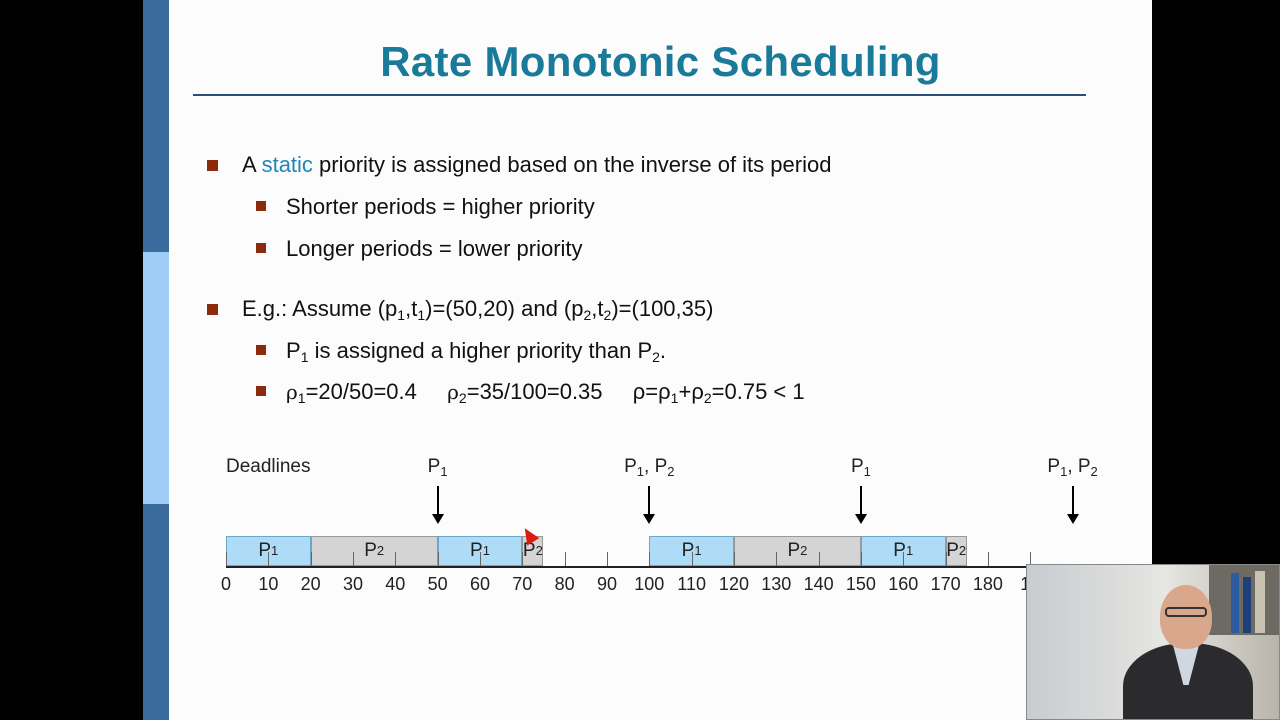 The width and height of the screenshot is (1280, 720). I want to click on bullet-text: )=(100,35), so click(662, 308).